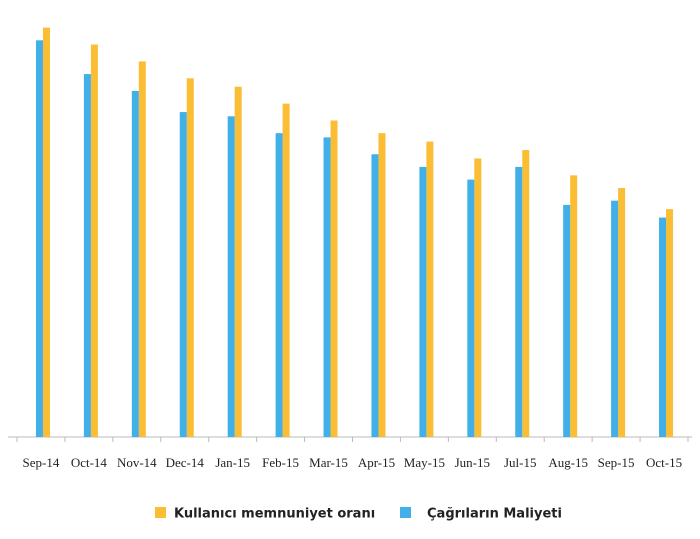  I want to click on legend-label: Çağrıların Maliyeti, so click(494, 514).